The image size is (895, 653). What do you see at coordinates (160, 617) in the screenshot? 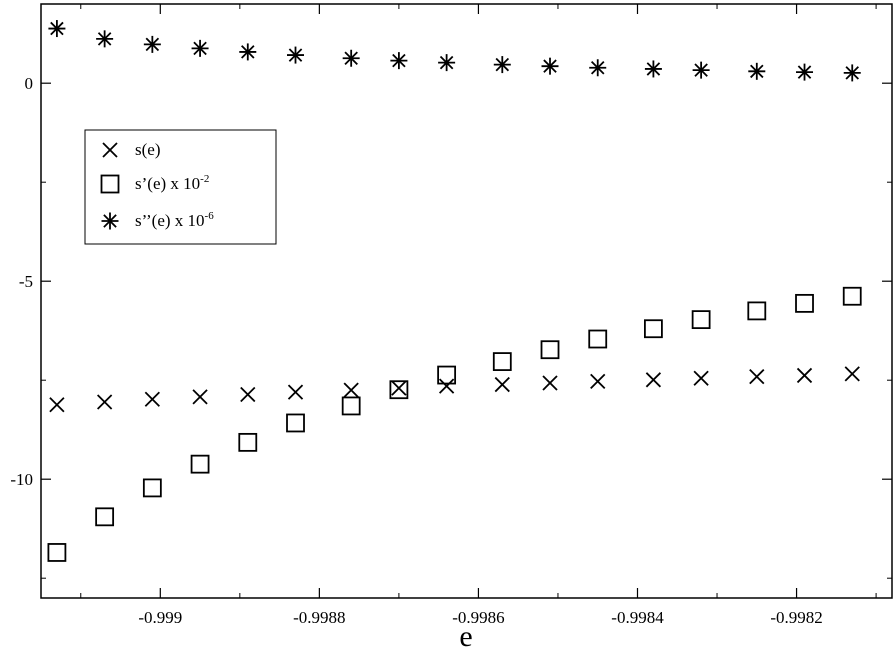
I see `x-tick-label: -0.999` at bounding box center [160, 617].